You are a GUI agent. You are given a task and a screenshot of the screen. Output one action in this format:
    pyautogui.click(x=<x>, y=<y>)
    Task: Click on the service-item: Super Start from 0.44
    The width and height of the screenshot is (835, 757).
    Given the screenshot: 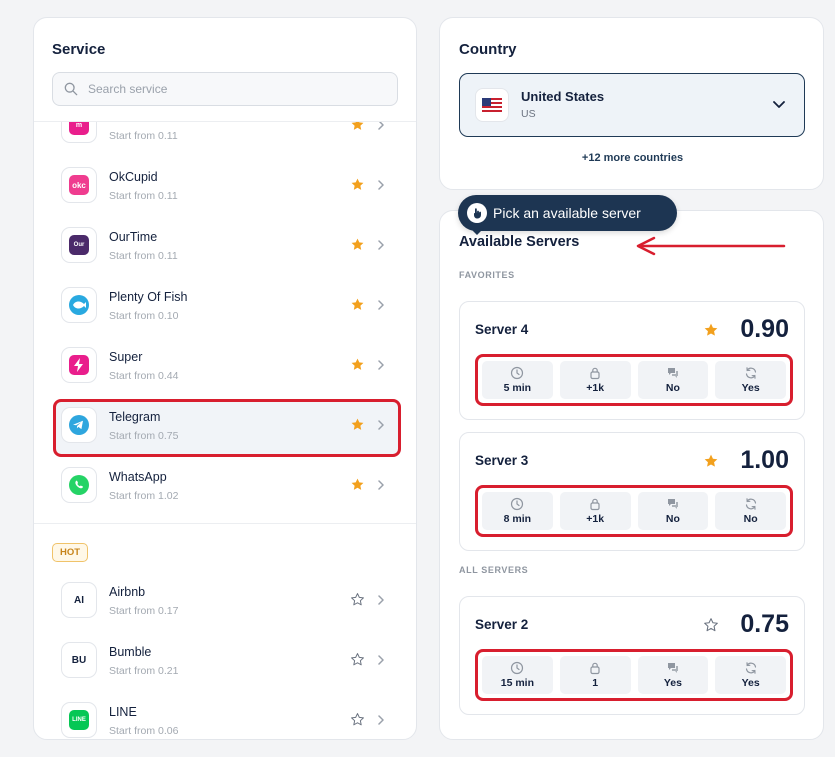 What is the action you would take?
    pyautogui.click(x=225, y=365)
    